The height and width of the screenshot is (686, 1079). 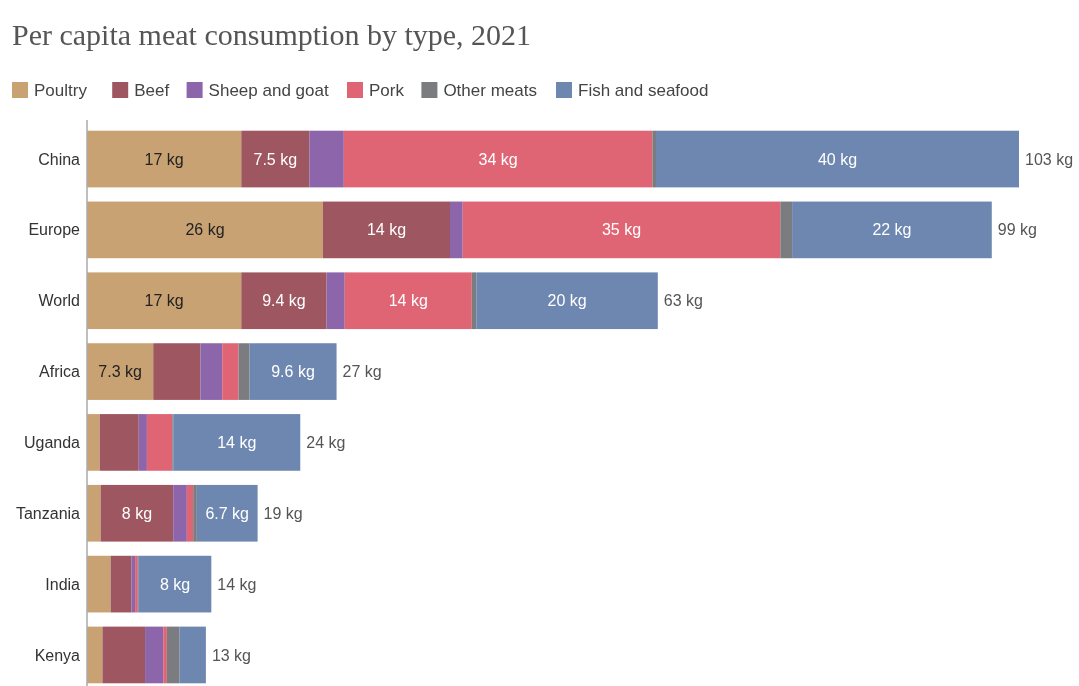 I want to click on legend-label: Pork, so click(x=387, y=90).